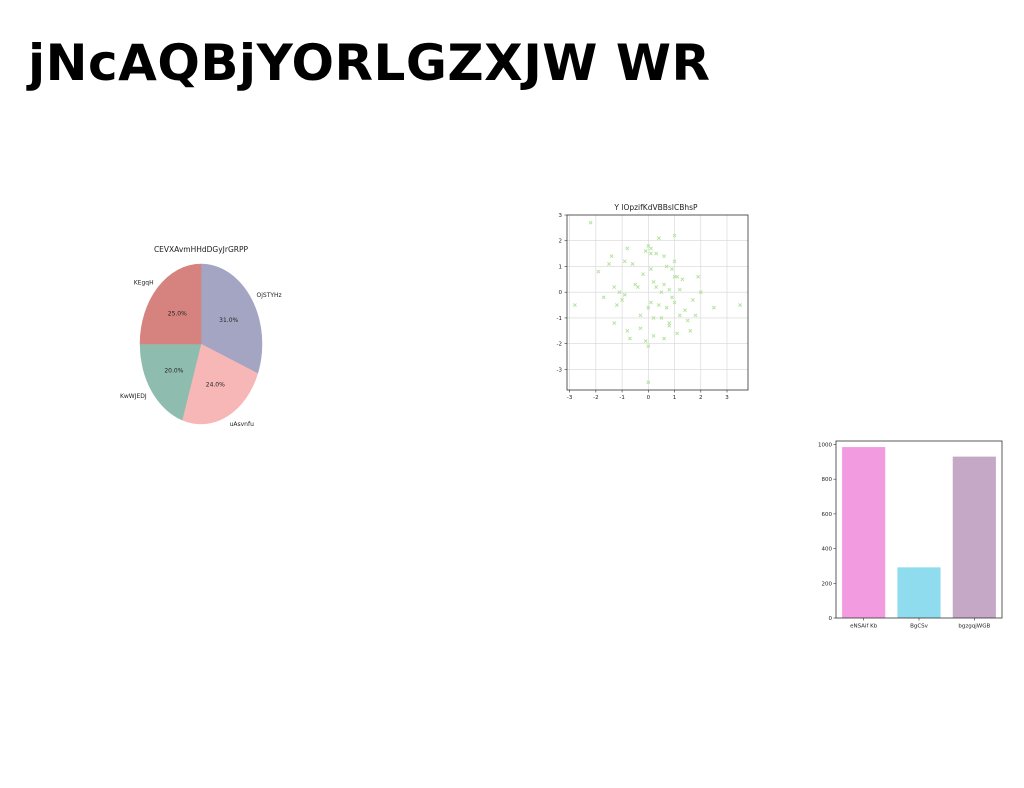 The image size is (1024, 788). Describe the element at coordinates (570, 398) in the screenshot. I see `scatter-x-tick-label: -3` at that location.